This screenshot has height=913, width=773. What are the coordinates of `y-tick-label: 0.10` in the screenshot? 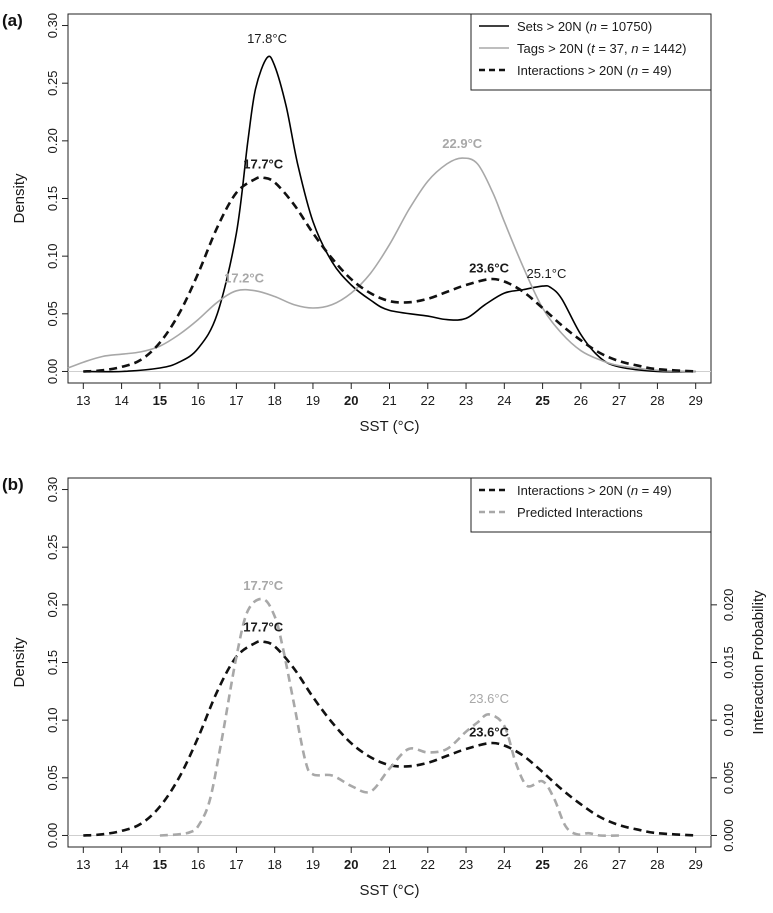 It's located at (52, 256).